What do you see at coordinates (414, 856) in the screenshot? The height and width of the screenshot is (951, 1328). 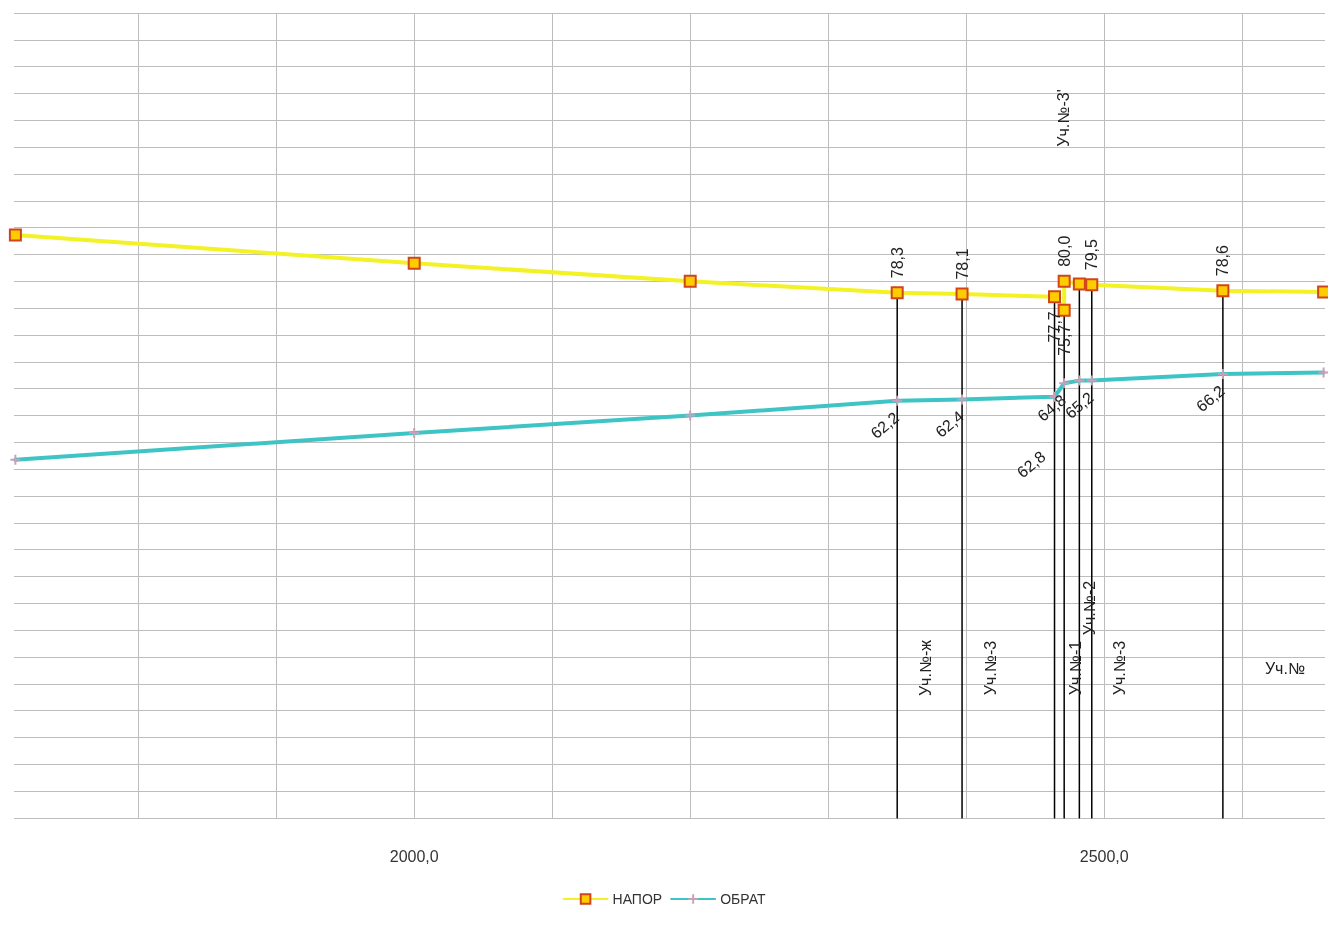 I see `x-tick-label: 2000,0` at bounding box center [414, 856].